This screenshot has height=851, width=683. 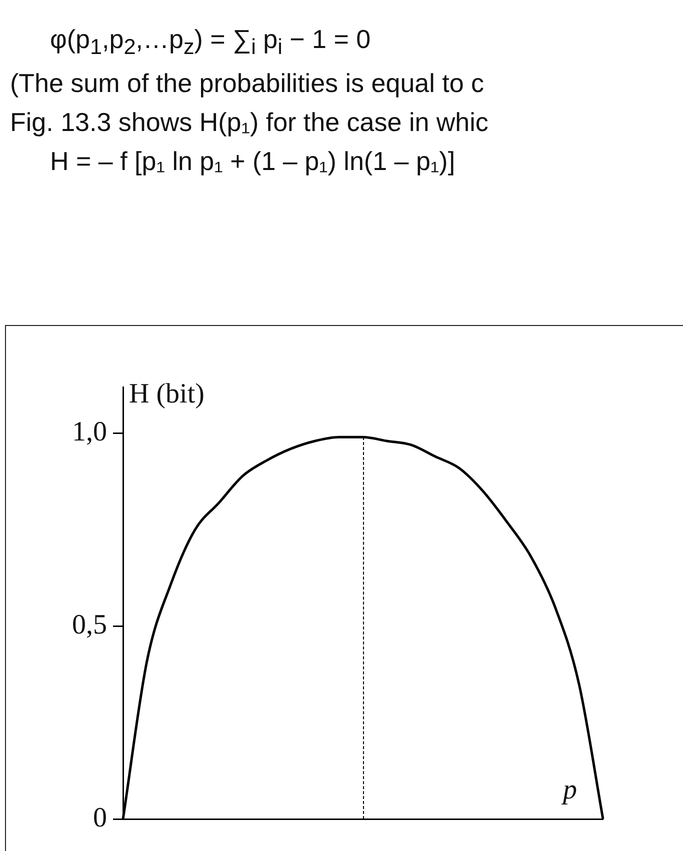 What do you see at coordinates (210, 42) in the screenshot?
I see `text: φ(p$_{1}$,p$_{2}$,…p$_{z}$) = ∑$_{i}$ p$_{i}$ − 1 = 0` at bounding box center [210, 42].